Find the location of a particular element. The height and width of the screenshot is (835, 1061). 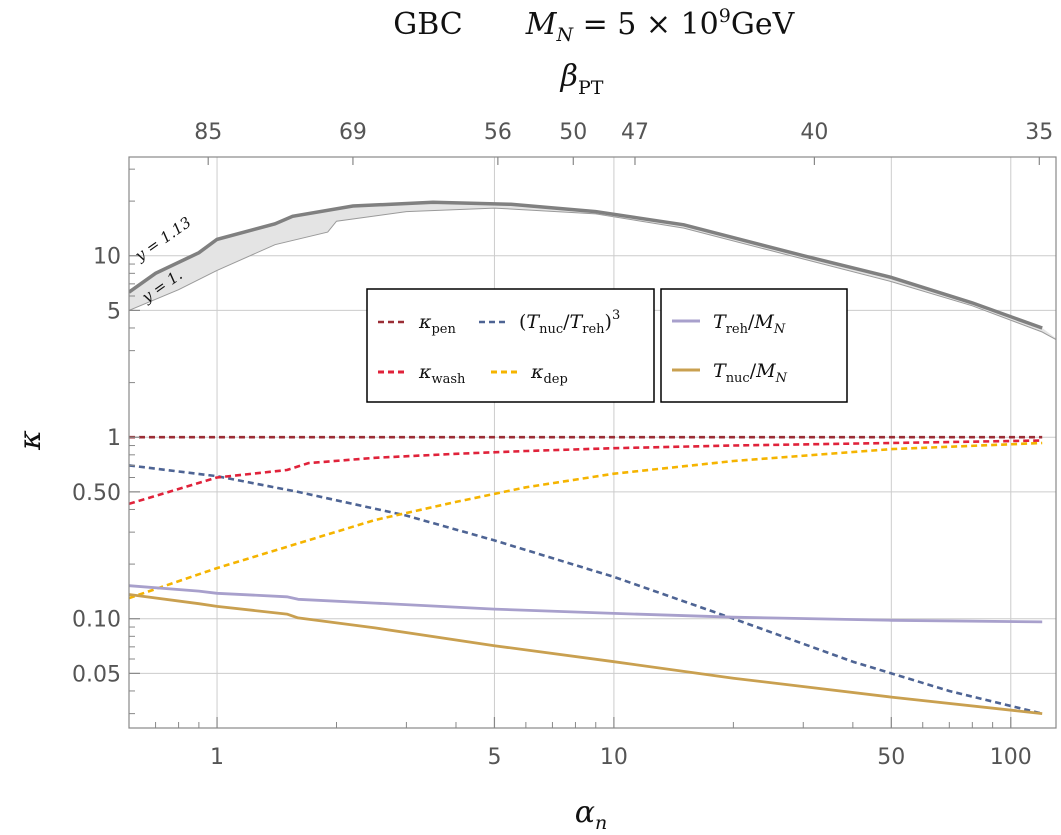

top-axis-ticks: 85 69 56 50 47 40 35 is located at coordinates (623, 142).